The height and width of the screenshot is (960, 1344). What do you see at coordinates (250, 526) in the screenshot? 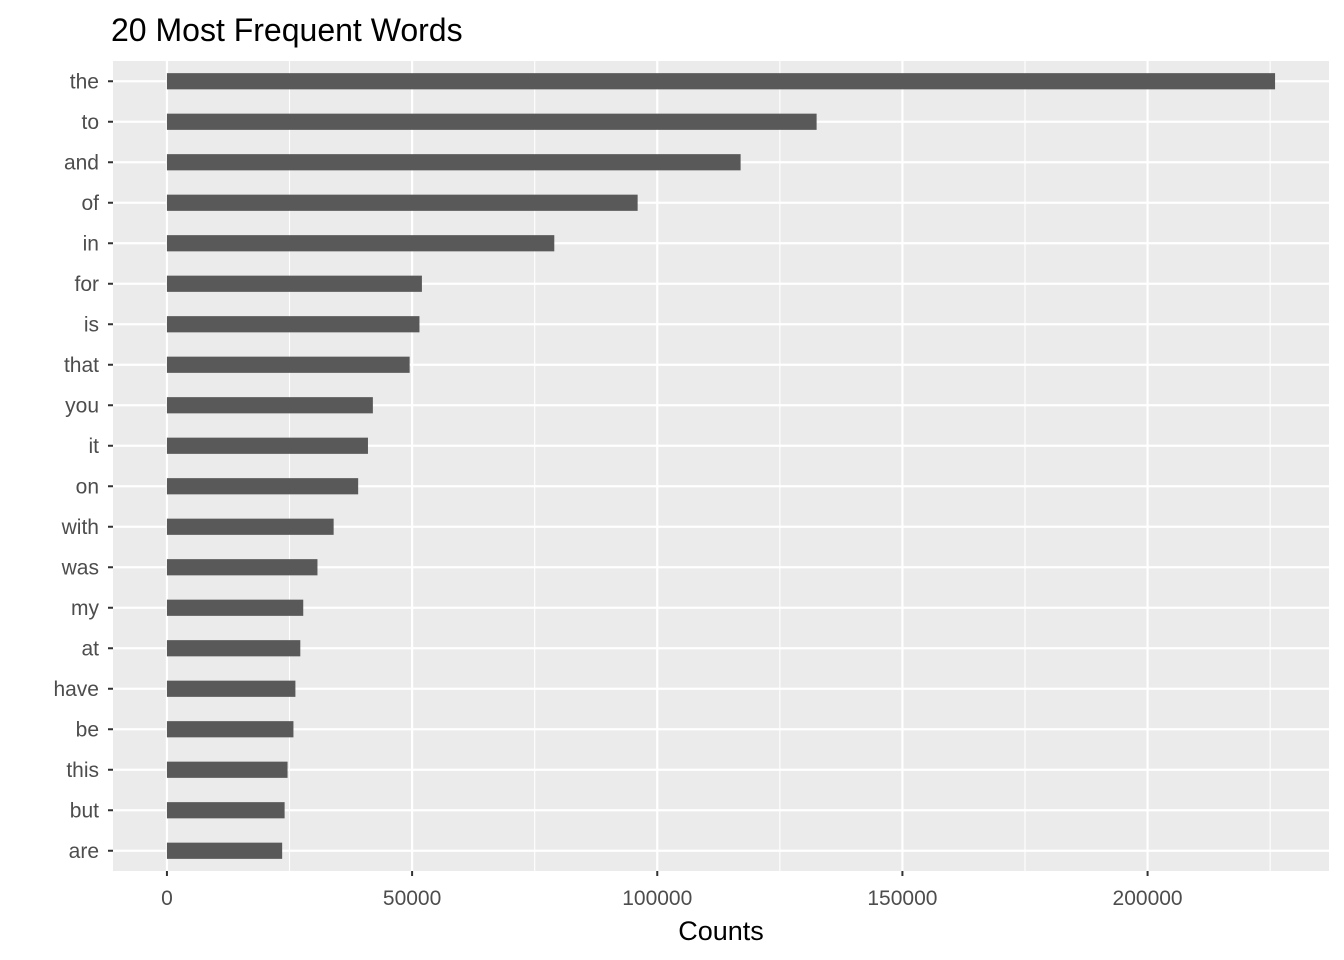
I see `bar-with` at bounding box center [250, 526].